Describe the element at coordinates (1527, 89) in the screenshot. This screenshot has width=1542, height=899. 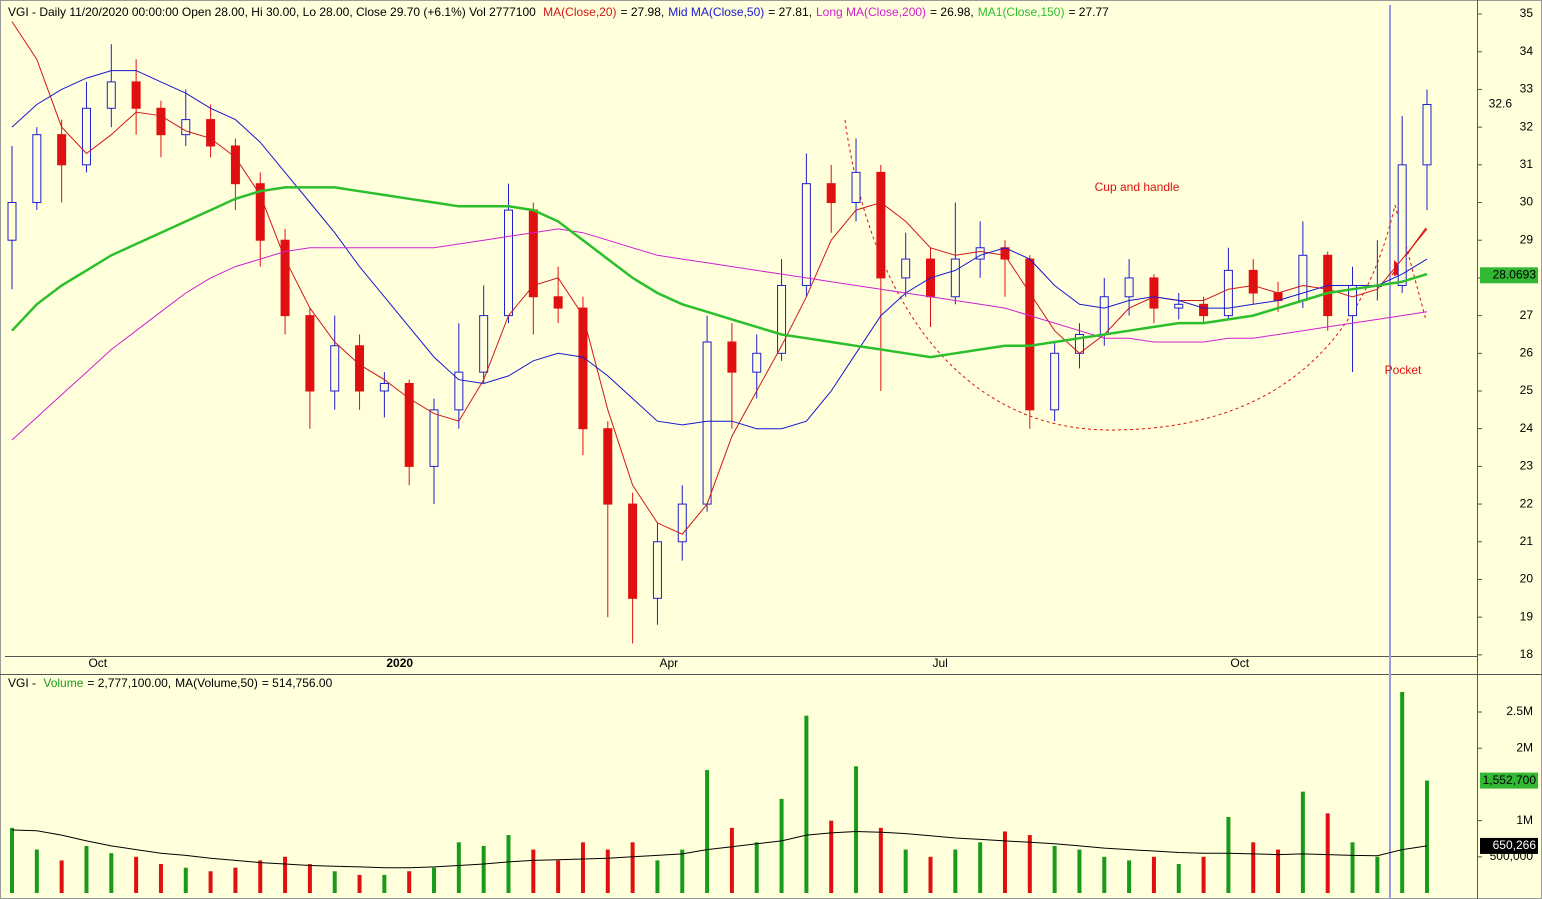
I see `y-tick-label: 33` at that location.